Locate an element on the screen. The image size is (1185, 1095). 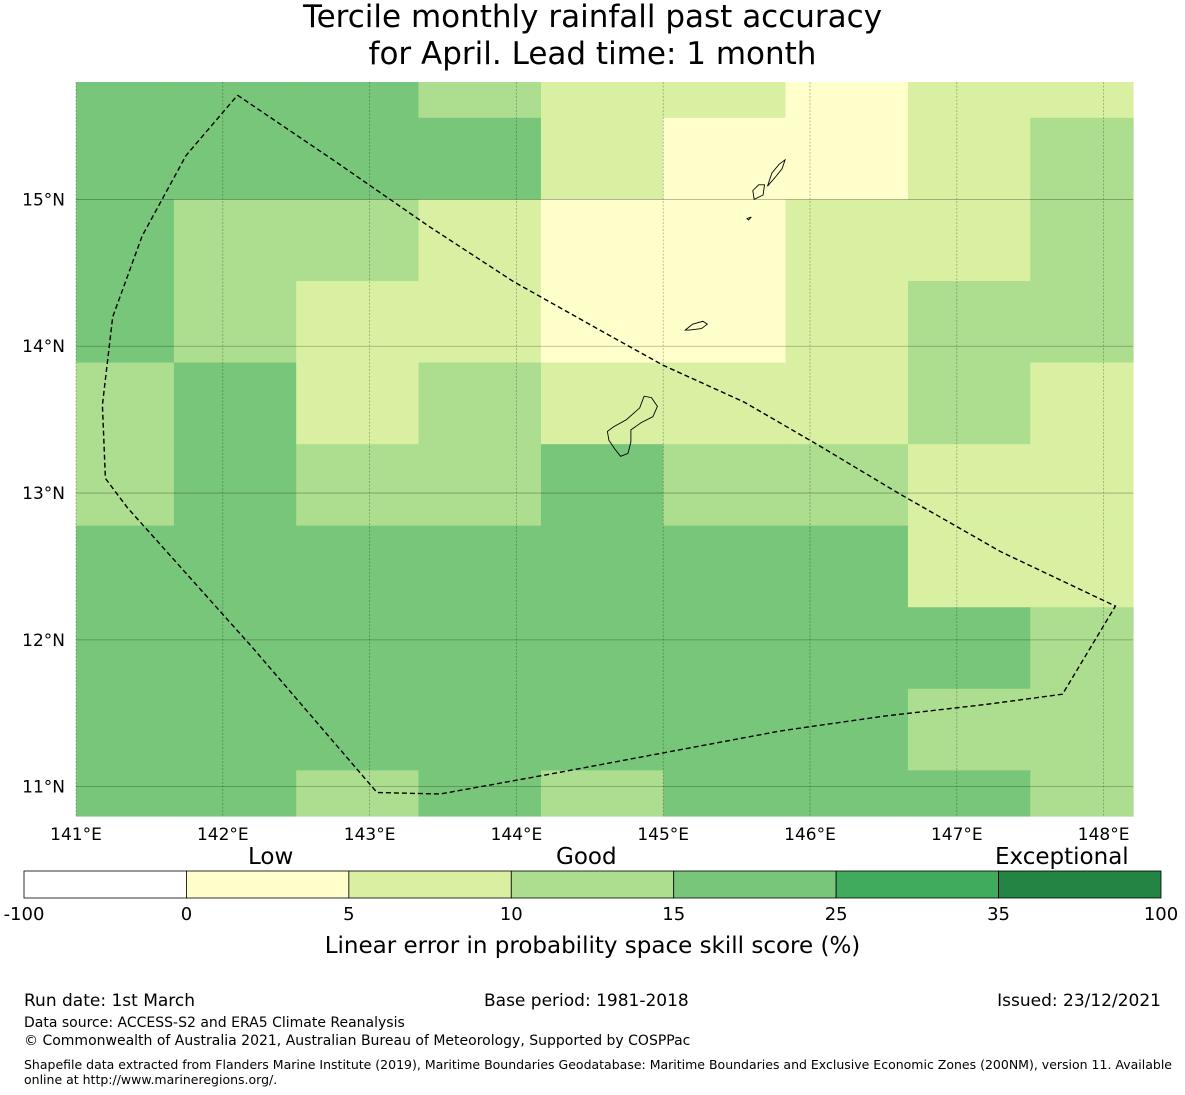
lon-tick-label: 143°E is located at coordinates (370, 835).